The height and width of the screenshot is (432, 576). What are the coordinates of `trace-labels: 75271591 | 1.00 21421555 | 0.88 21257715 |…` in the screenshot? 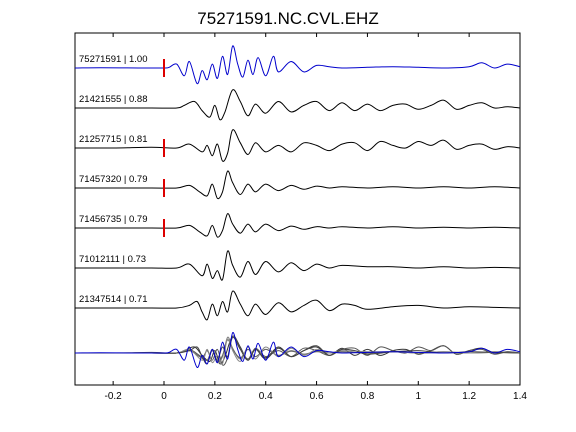 It's located at (113, 179).